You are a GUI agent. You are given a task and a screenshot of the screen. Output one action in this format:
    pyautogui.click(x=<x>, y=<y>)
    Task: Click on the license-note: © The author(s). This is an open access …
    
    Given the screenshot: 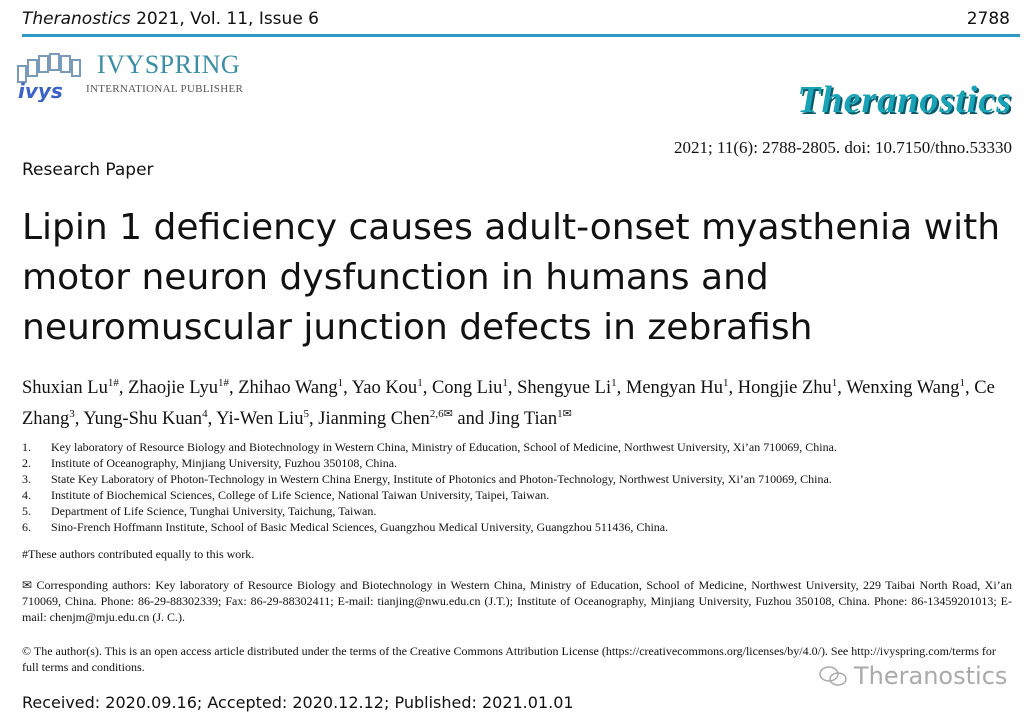 What is the action you would take?
    pyautogui.click(x=509, y=659)
    